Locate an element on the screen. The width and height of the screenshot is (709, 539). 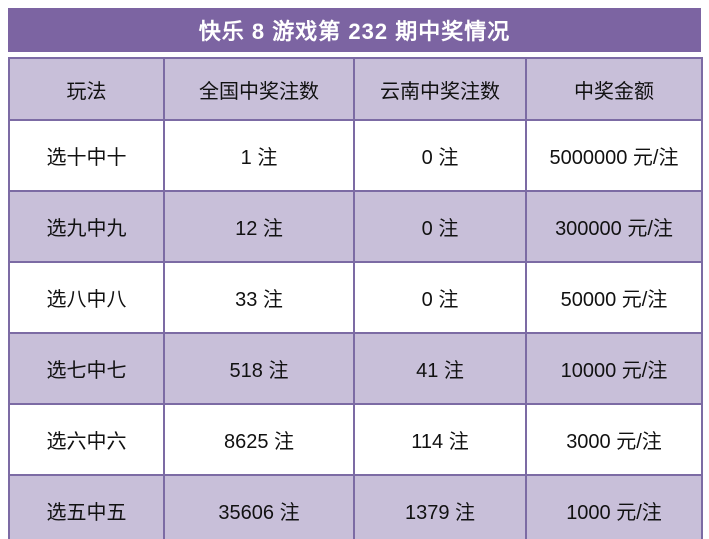
column-header-prize-amount: 中奖金额 is located at coordinates (614, 89).